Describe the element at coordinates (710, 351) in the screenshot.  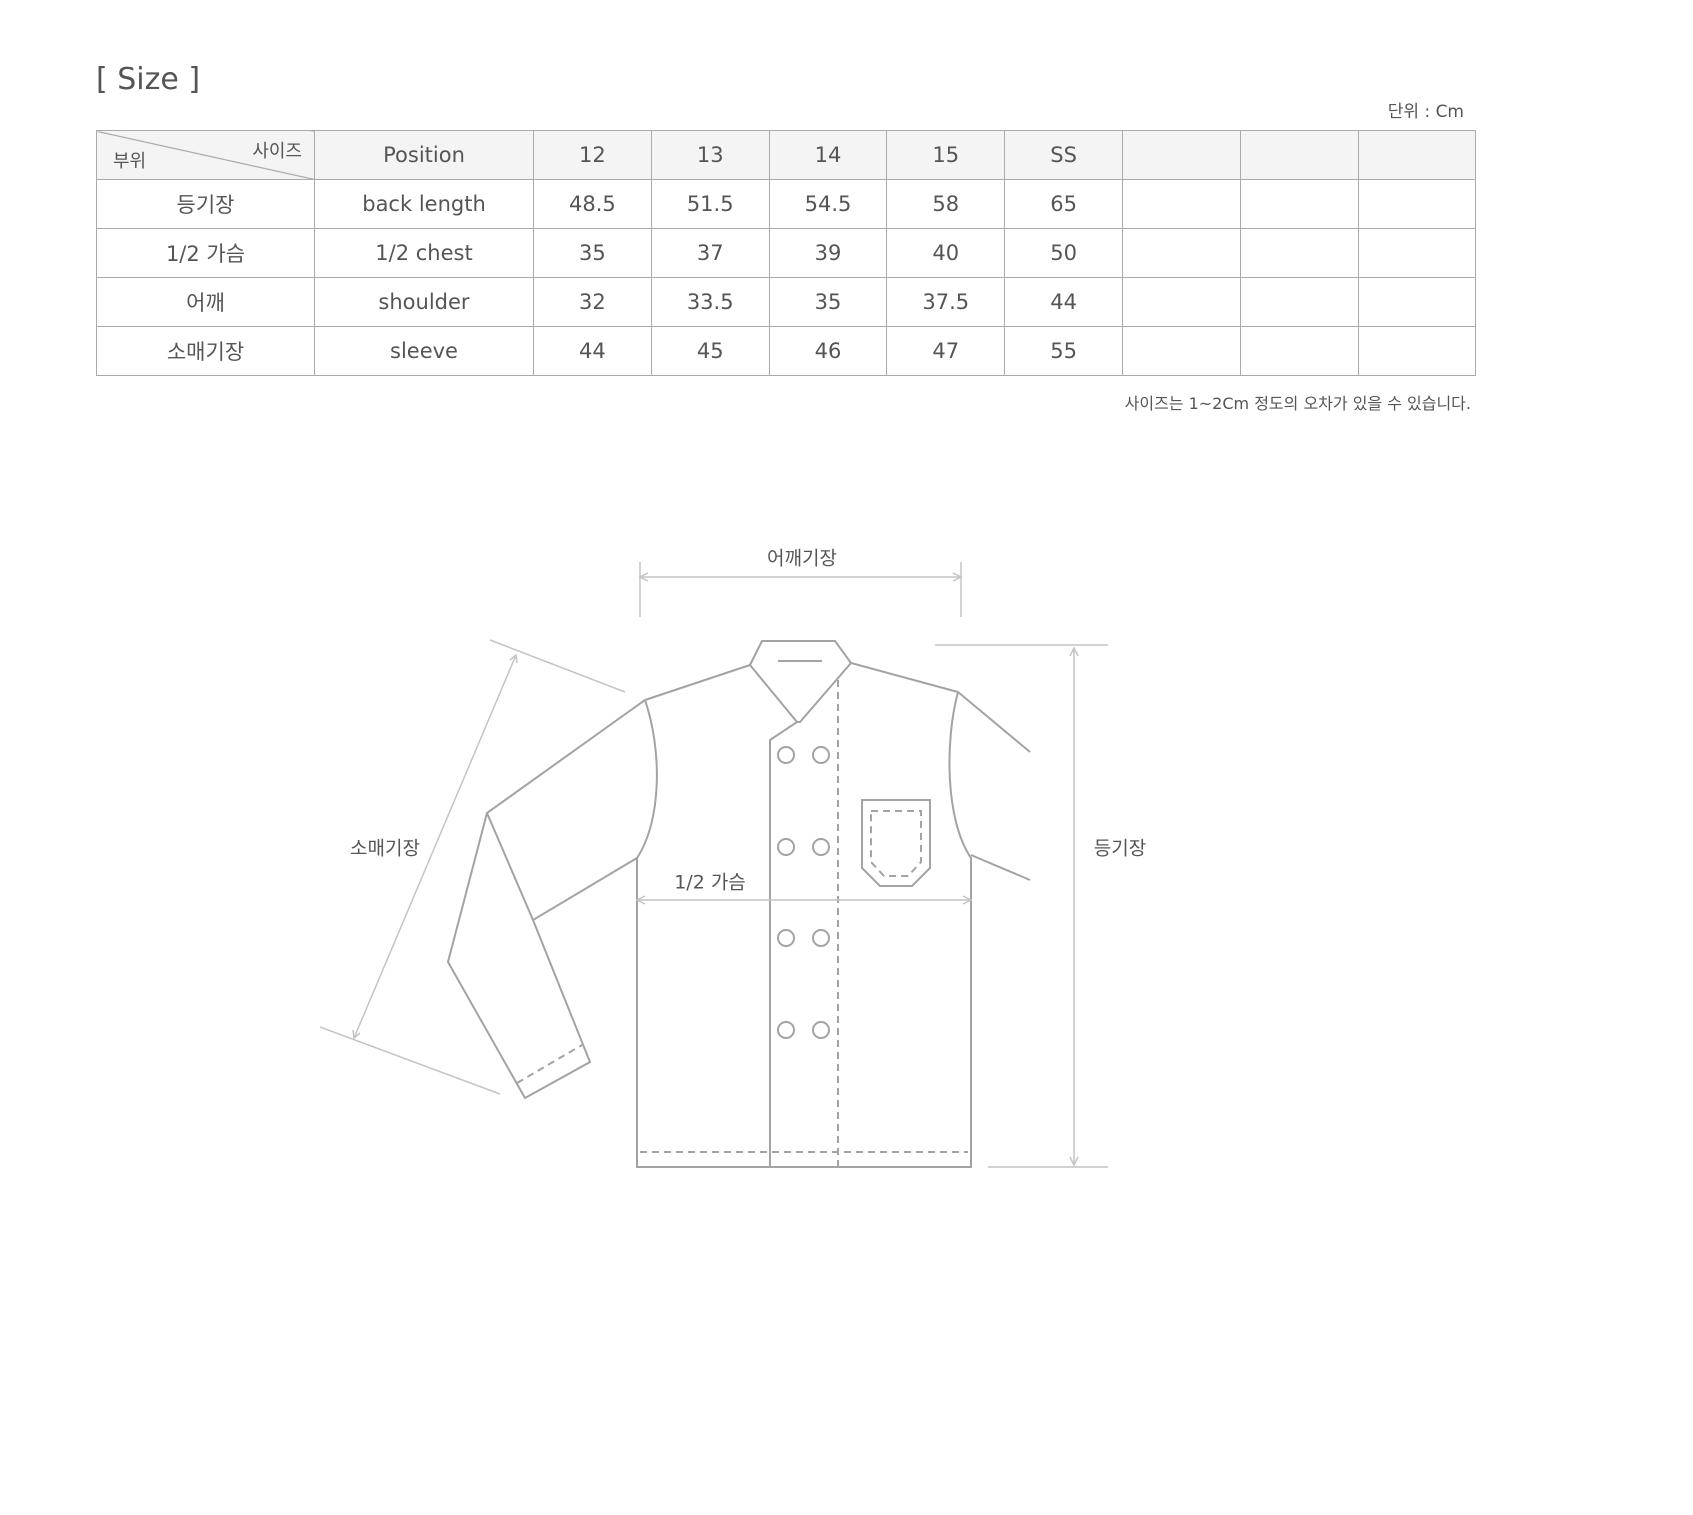
I see `value-cell: 45` at that location.